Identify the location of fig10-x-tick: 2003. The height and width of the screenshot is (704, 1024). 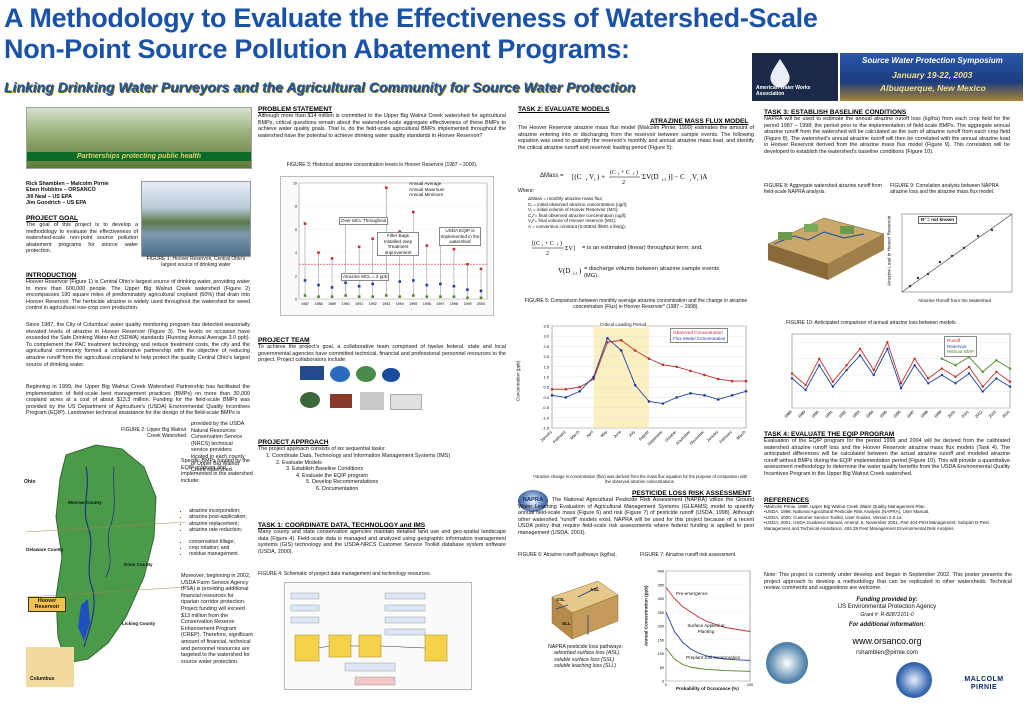
(992, 414).